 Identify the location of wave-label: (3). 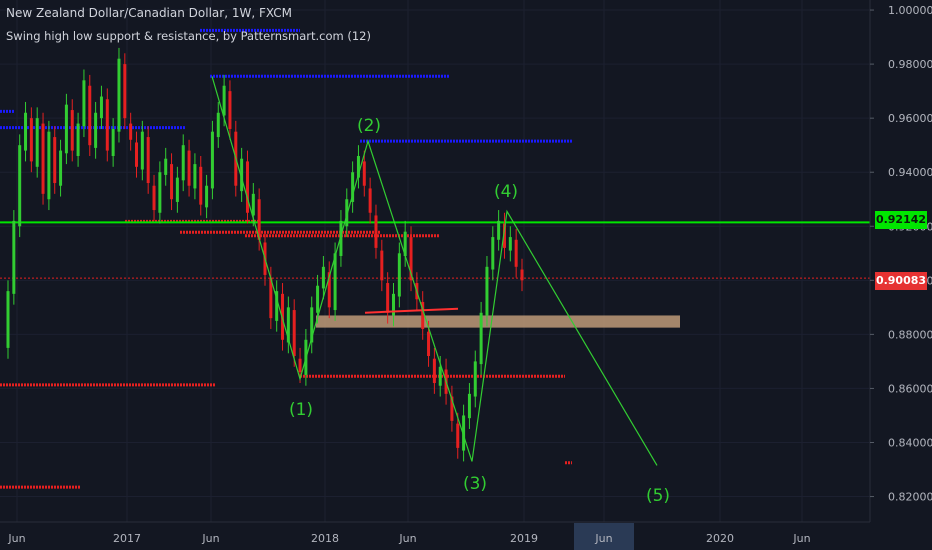
(475, 484).